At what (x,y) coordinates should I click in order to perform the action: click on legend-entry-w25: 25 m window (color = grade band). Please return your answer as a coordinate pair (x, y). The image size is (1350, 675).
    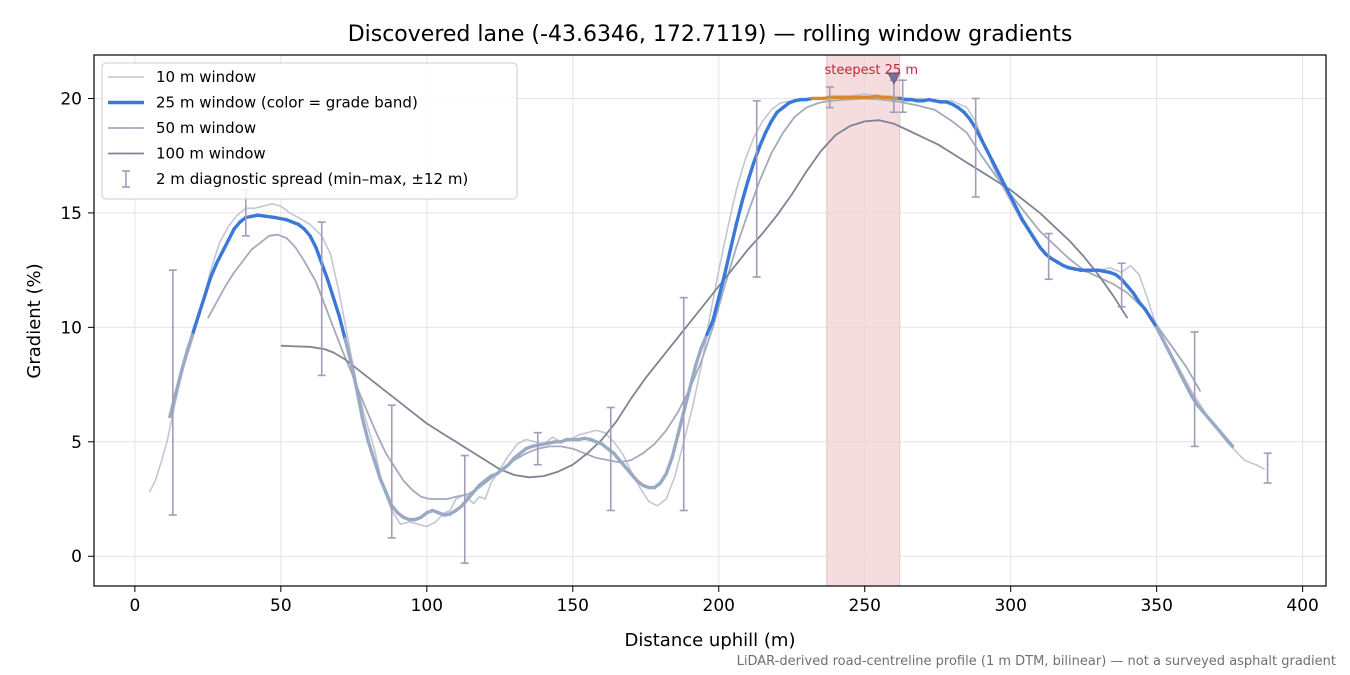
    Looking at the image, I should click on (263, 103).